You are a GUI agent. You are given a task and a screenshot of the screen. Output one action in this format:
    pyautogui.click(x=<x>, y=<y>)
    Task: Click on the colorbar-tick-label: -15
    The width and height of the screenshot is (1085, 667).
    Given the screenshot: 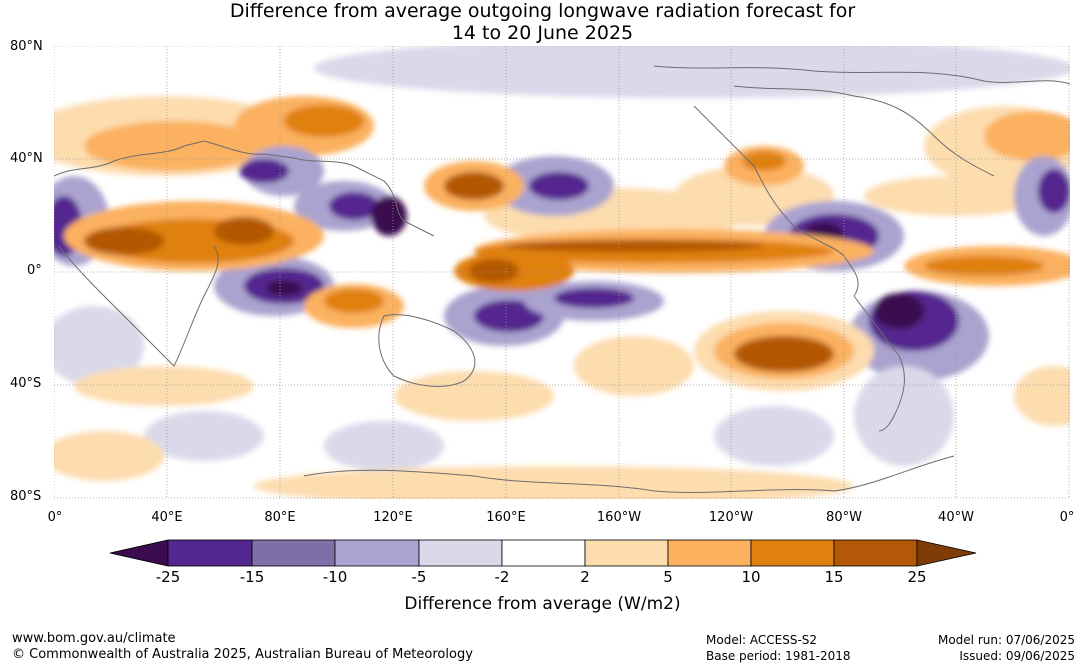 What is the action you would take?
    pyautogui.click(x=252, y=577)
    